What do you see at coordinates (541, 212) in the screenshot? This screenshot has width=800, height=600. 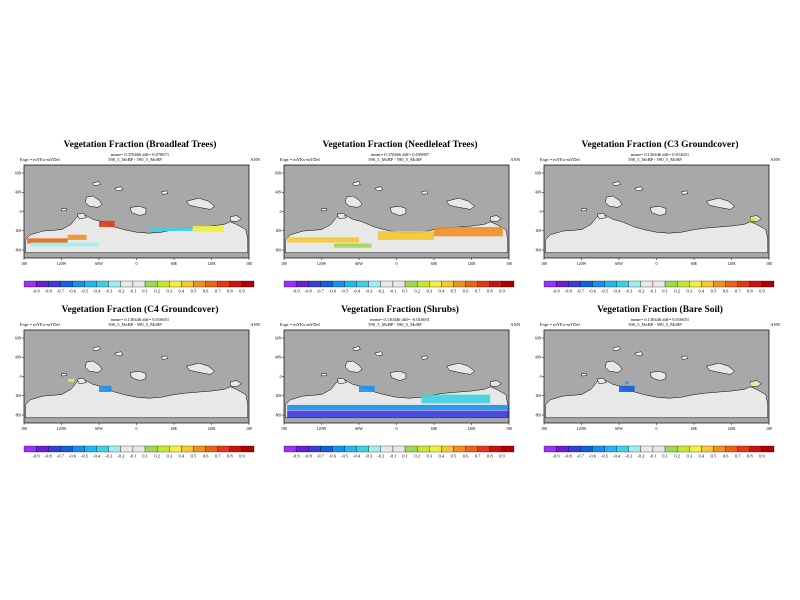 I see `y-tick-label: 0` at bounding box center [541, 212].